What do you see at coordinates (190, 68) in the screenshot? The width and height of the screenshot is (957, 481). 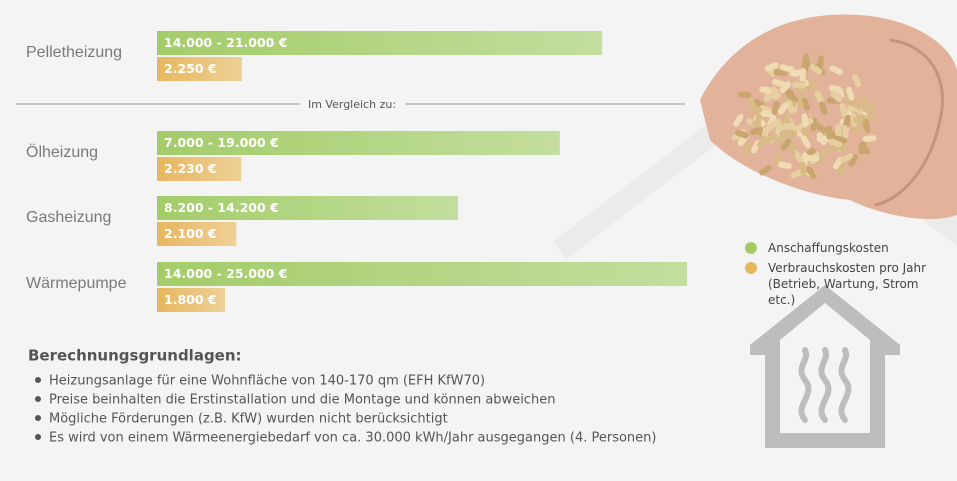 I see `value-label: 2.250 €` at bounding box center [190, 68].